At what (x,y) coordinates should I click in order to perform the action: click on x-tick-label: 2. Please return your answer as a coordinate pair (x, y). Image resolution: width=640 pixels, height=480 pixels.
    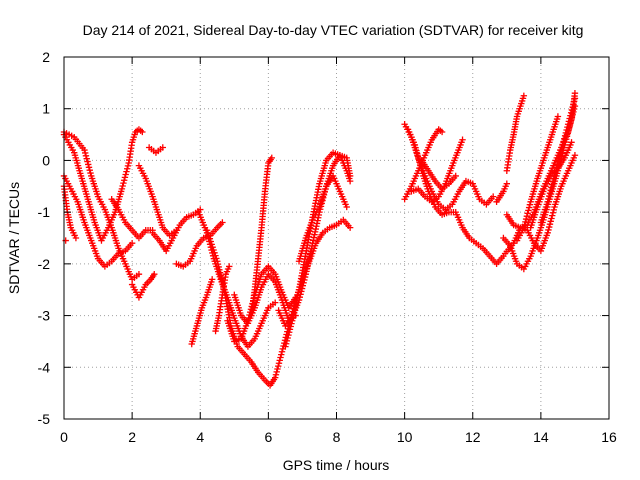
    Looking at the image, I should click on (132, 437).